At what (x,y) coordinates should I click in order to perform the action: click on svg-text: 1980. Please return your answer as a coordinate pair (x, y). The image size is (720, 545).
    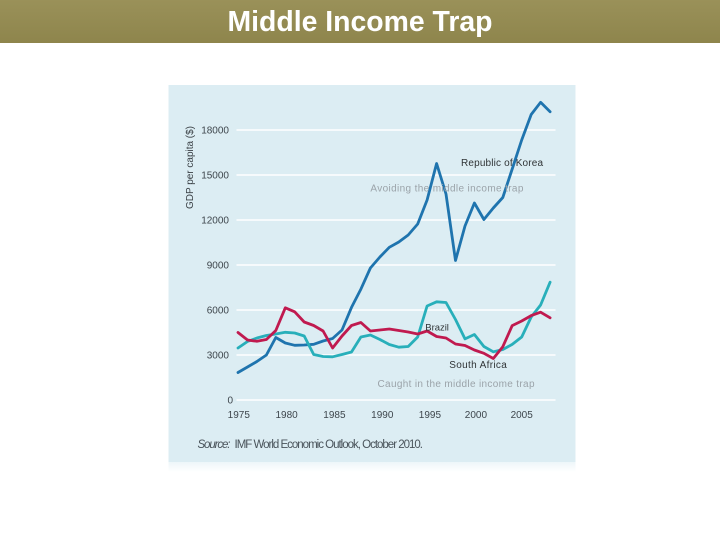
    Looking at the image, I should click on (286, 415).